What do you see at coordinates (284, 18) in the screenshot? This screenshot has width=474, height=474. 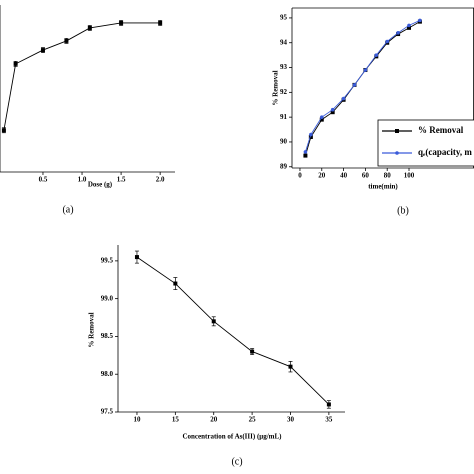 I see `y-tick-label: 95` at bounding box center [284, 18].